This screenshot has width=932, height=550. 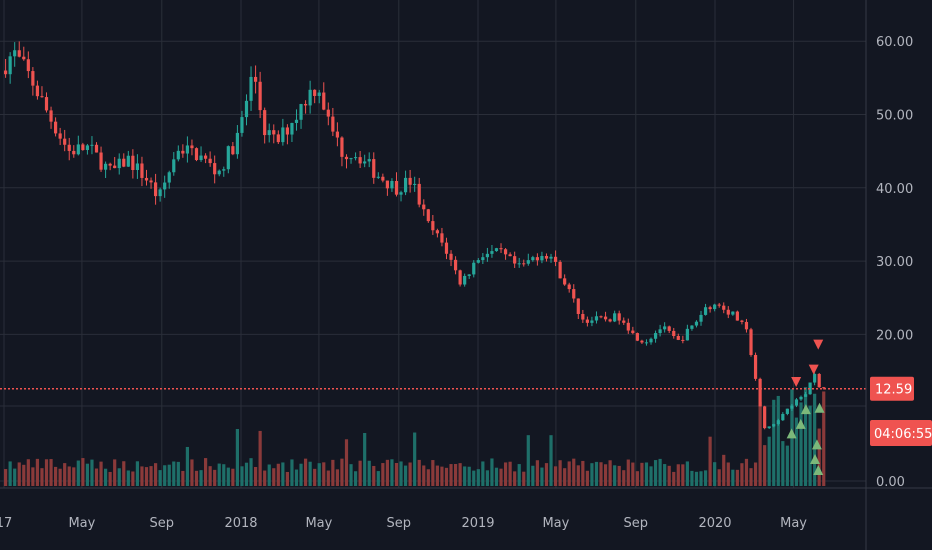 I want to click on countdown-badge: 04:06:55, so click(x=901, y=433).